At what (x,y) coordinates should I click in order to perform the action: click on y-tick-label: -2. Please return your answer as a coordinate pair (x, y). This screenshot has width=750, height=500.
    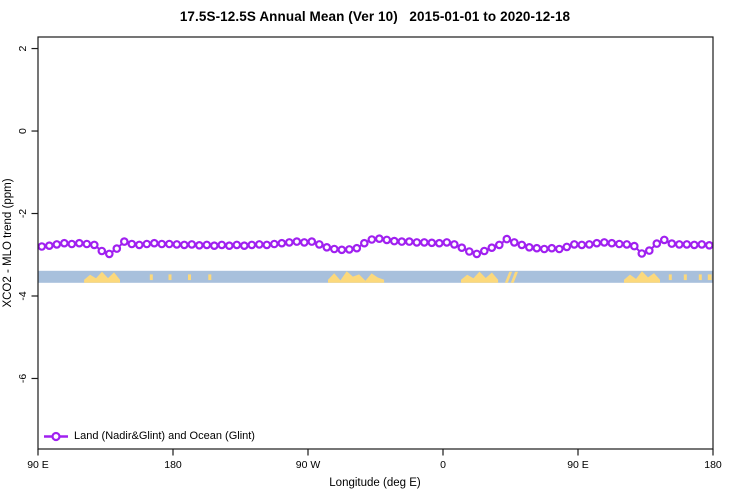
    Looking at the image, I should click on (23, 213).